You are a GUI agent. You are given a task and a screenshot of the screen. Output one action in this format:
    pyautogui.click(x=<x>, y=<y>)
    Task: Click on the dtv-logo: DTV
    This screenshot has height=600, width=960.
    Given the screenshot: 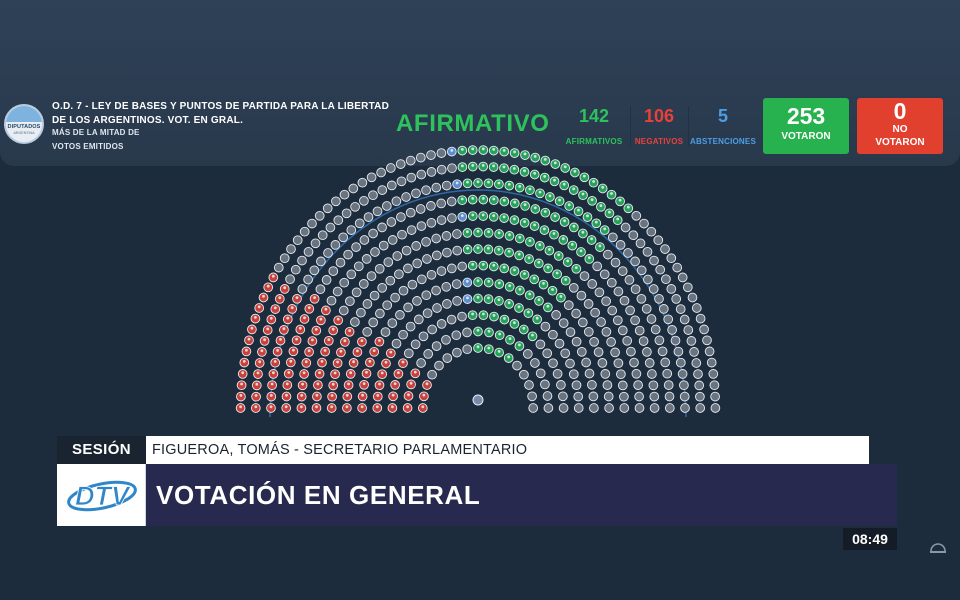 What is the action you would take?
    pyautogui.click(x=101, y=495)
    